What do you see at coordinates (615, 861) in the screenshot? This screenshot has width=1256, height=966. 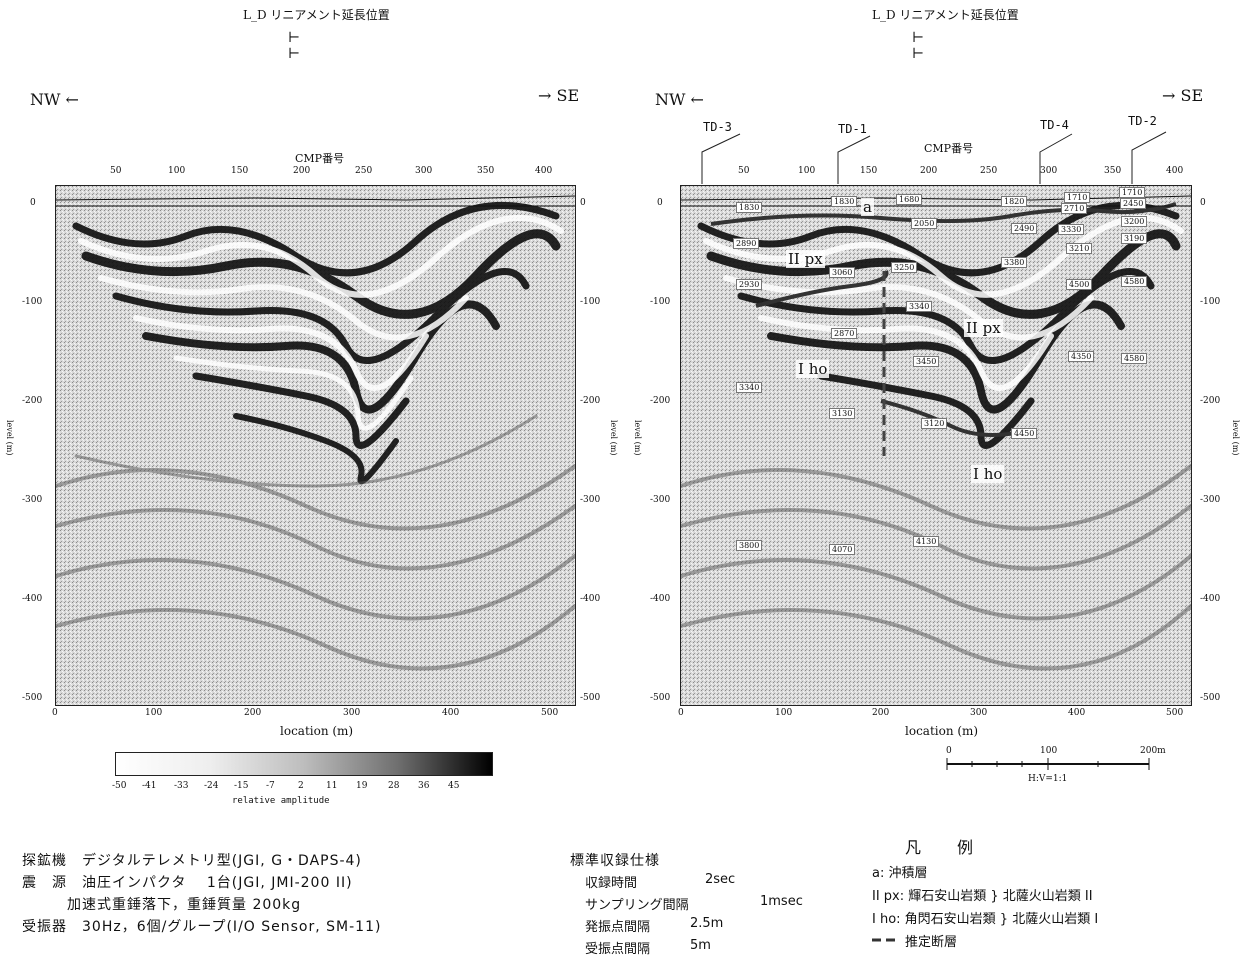 I see `recording-spec-title: 標準収録仕様` at bounding box center [615, 861].